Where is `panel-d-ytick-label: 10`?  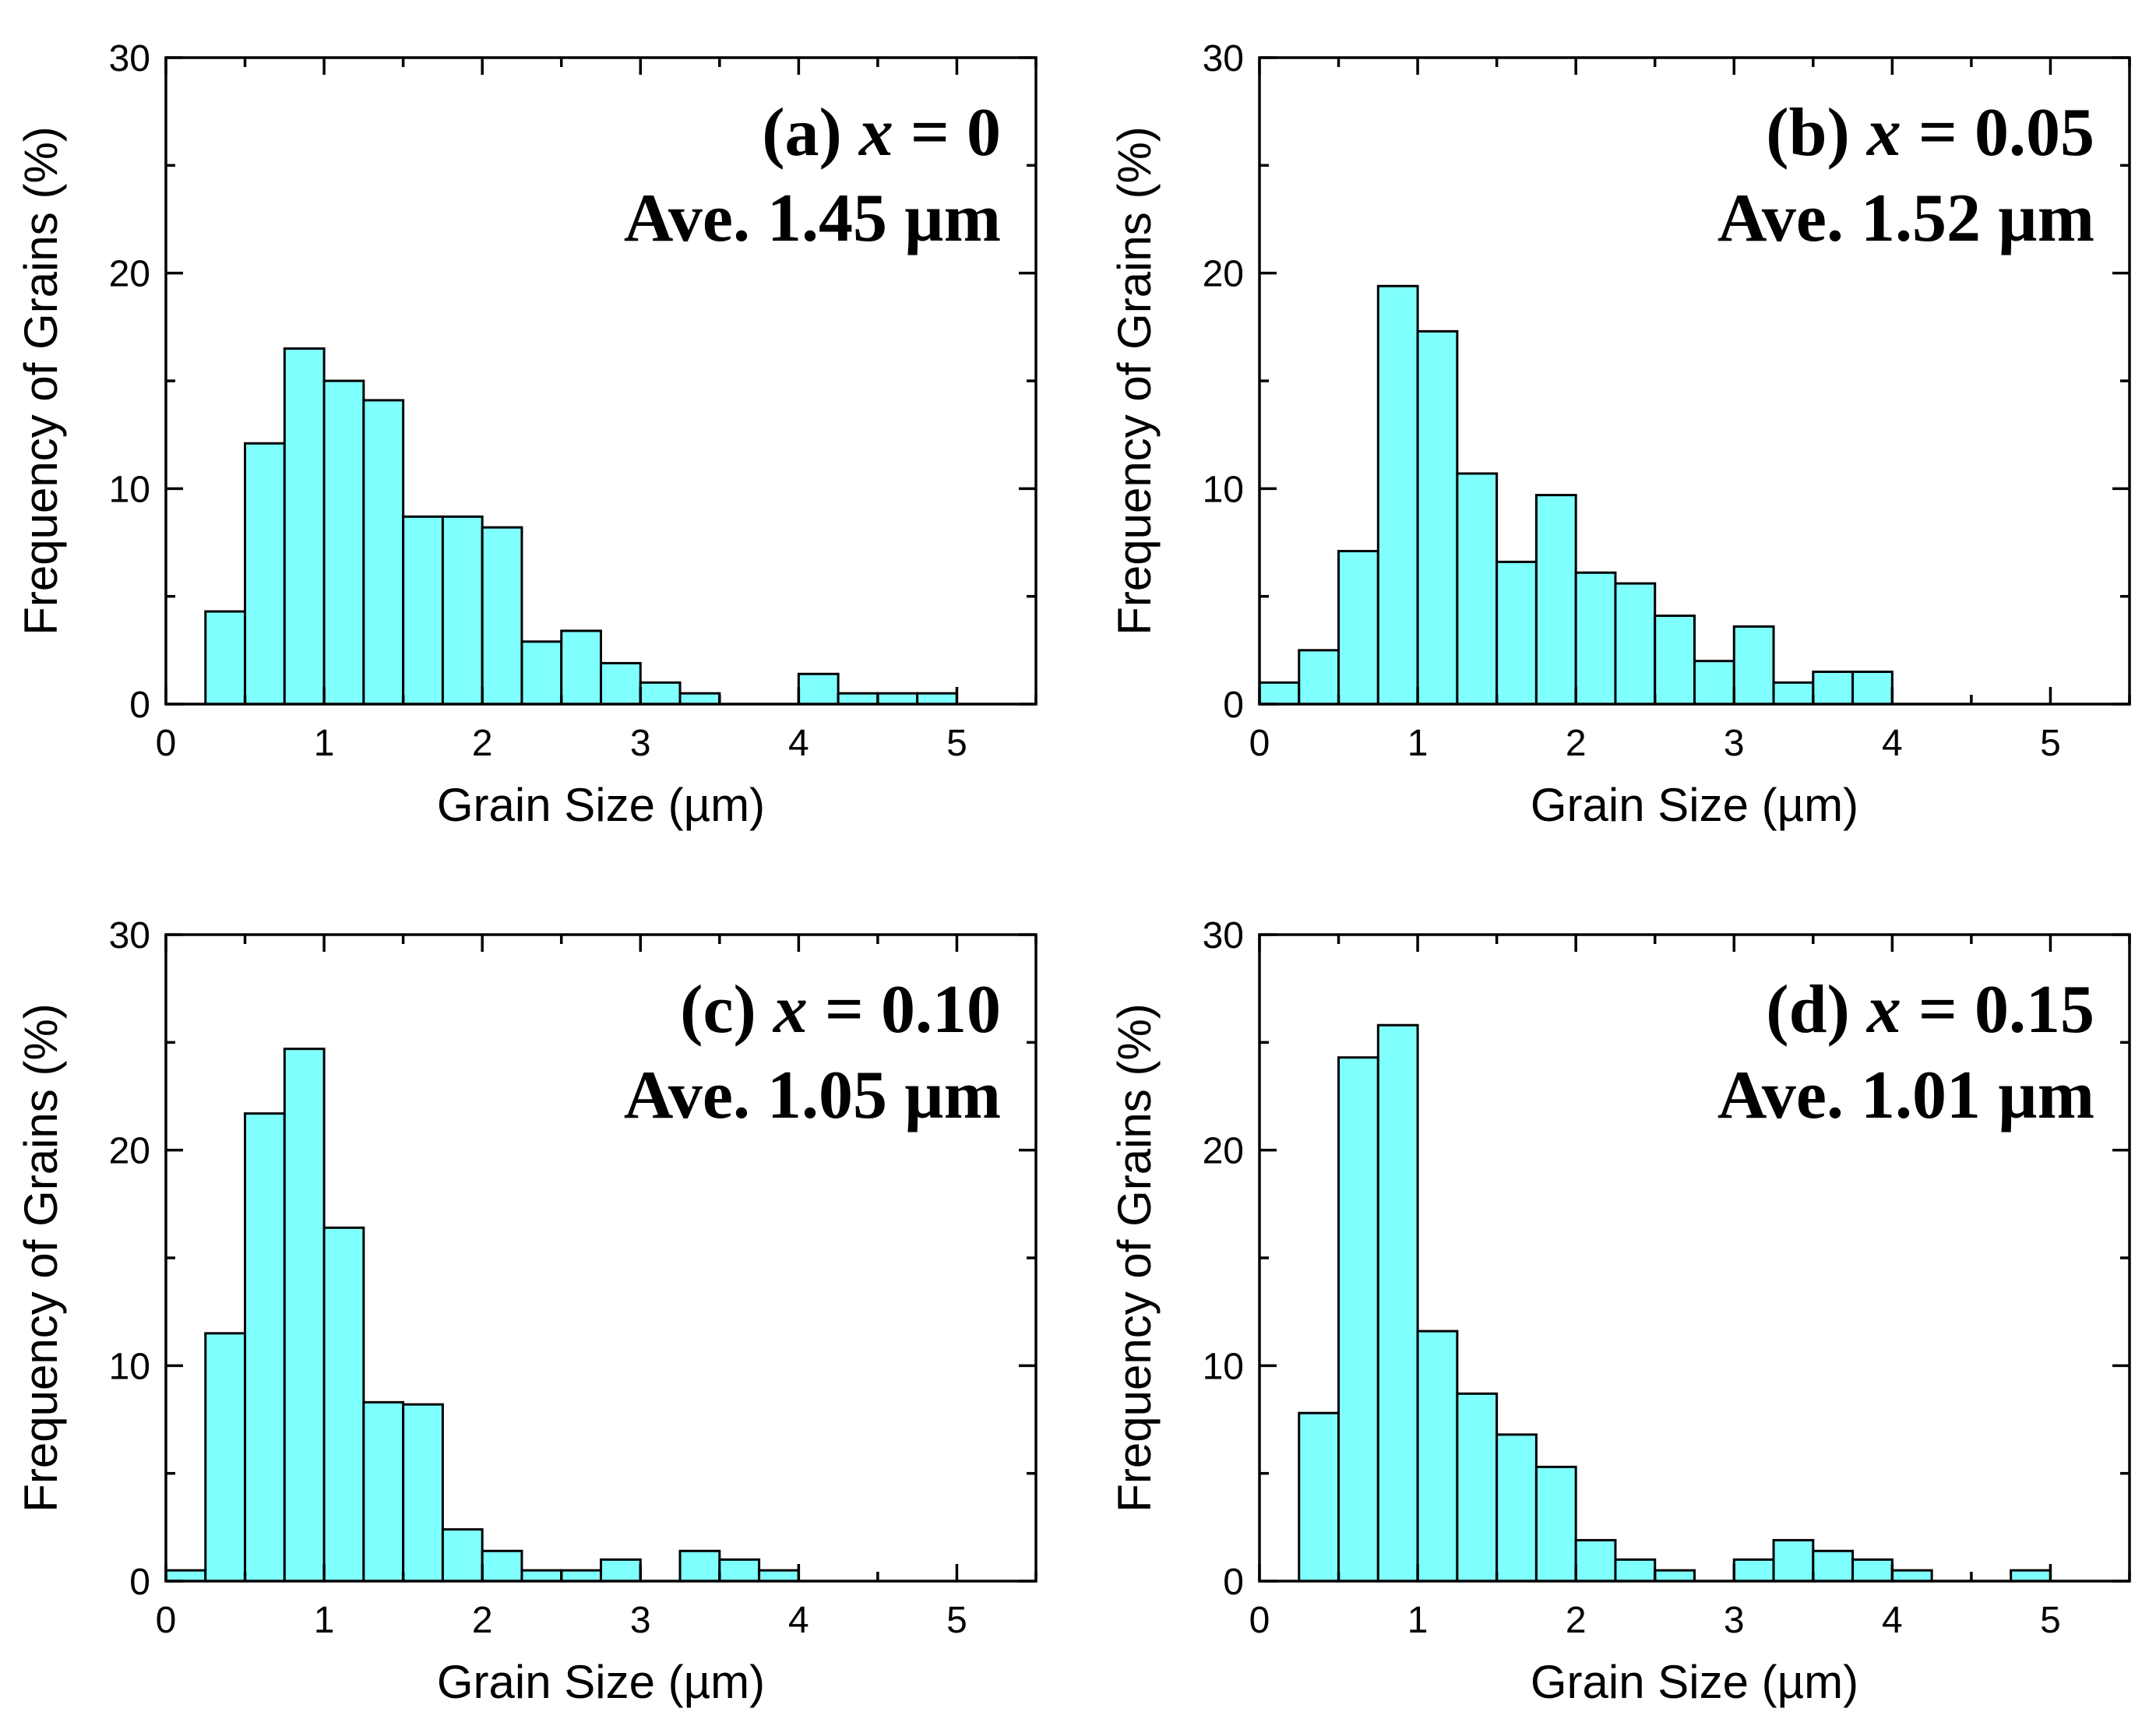 panel-d-ytick-label: 10 is located at coordinates (1223, 1366).